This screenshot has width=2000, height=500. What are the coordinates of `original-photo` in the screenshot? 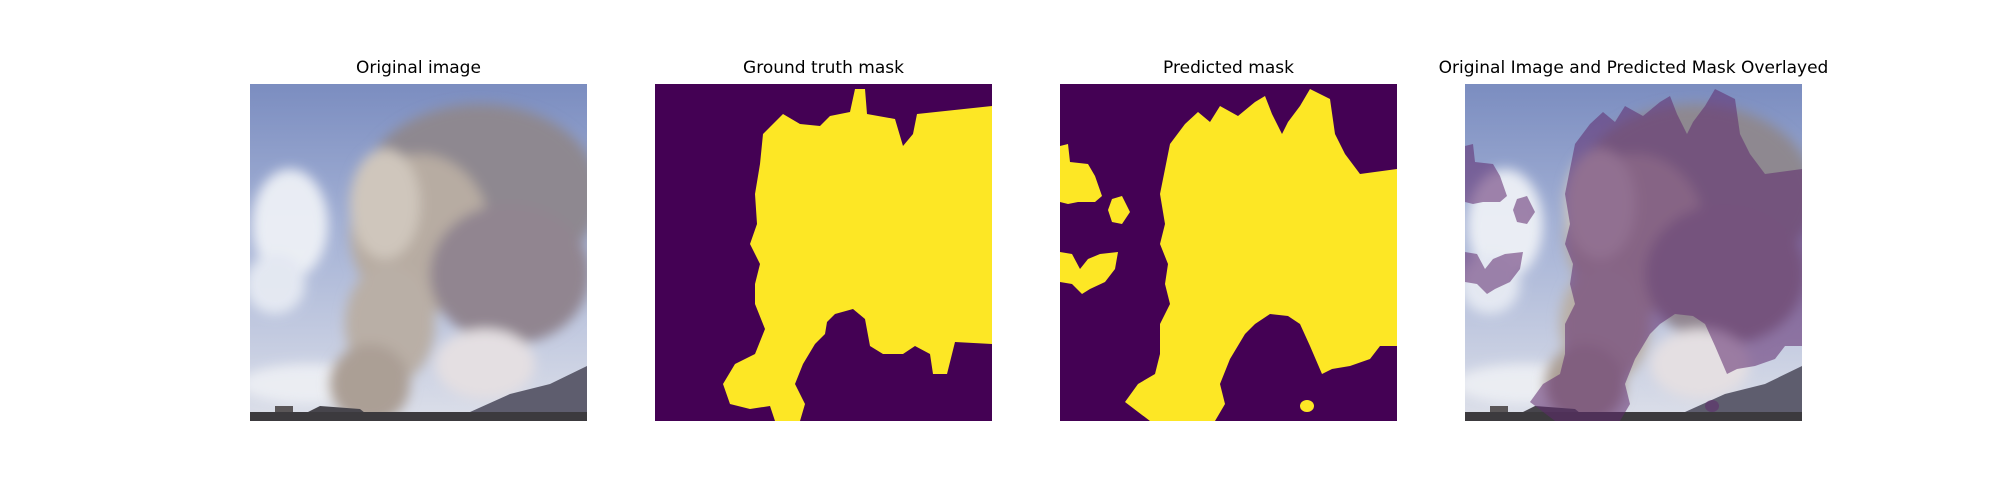 It's located at (418, 252).